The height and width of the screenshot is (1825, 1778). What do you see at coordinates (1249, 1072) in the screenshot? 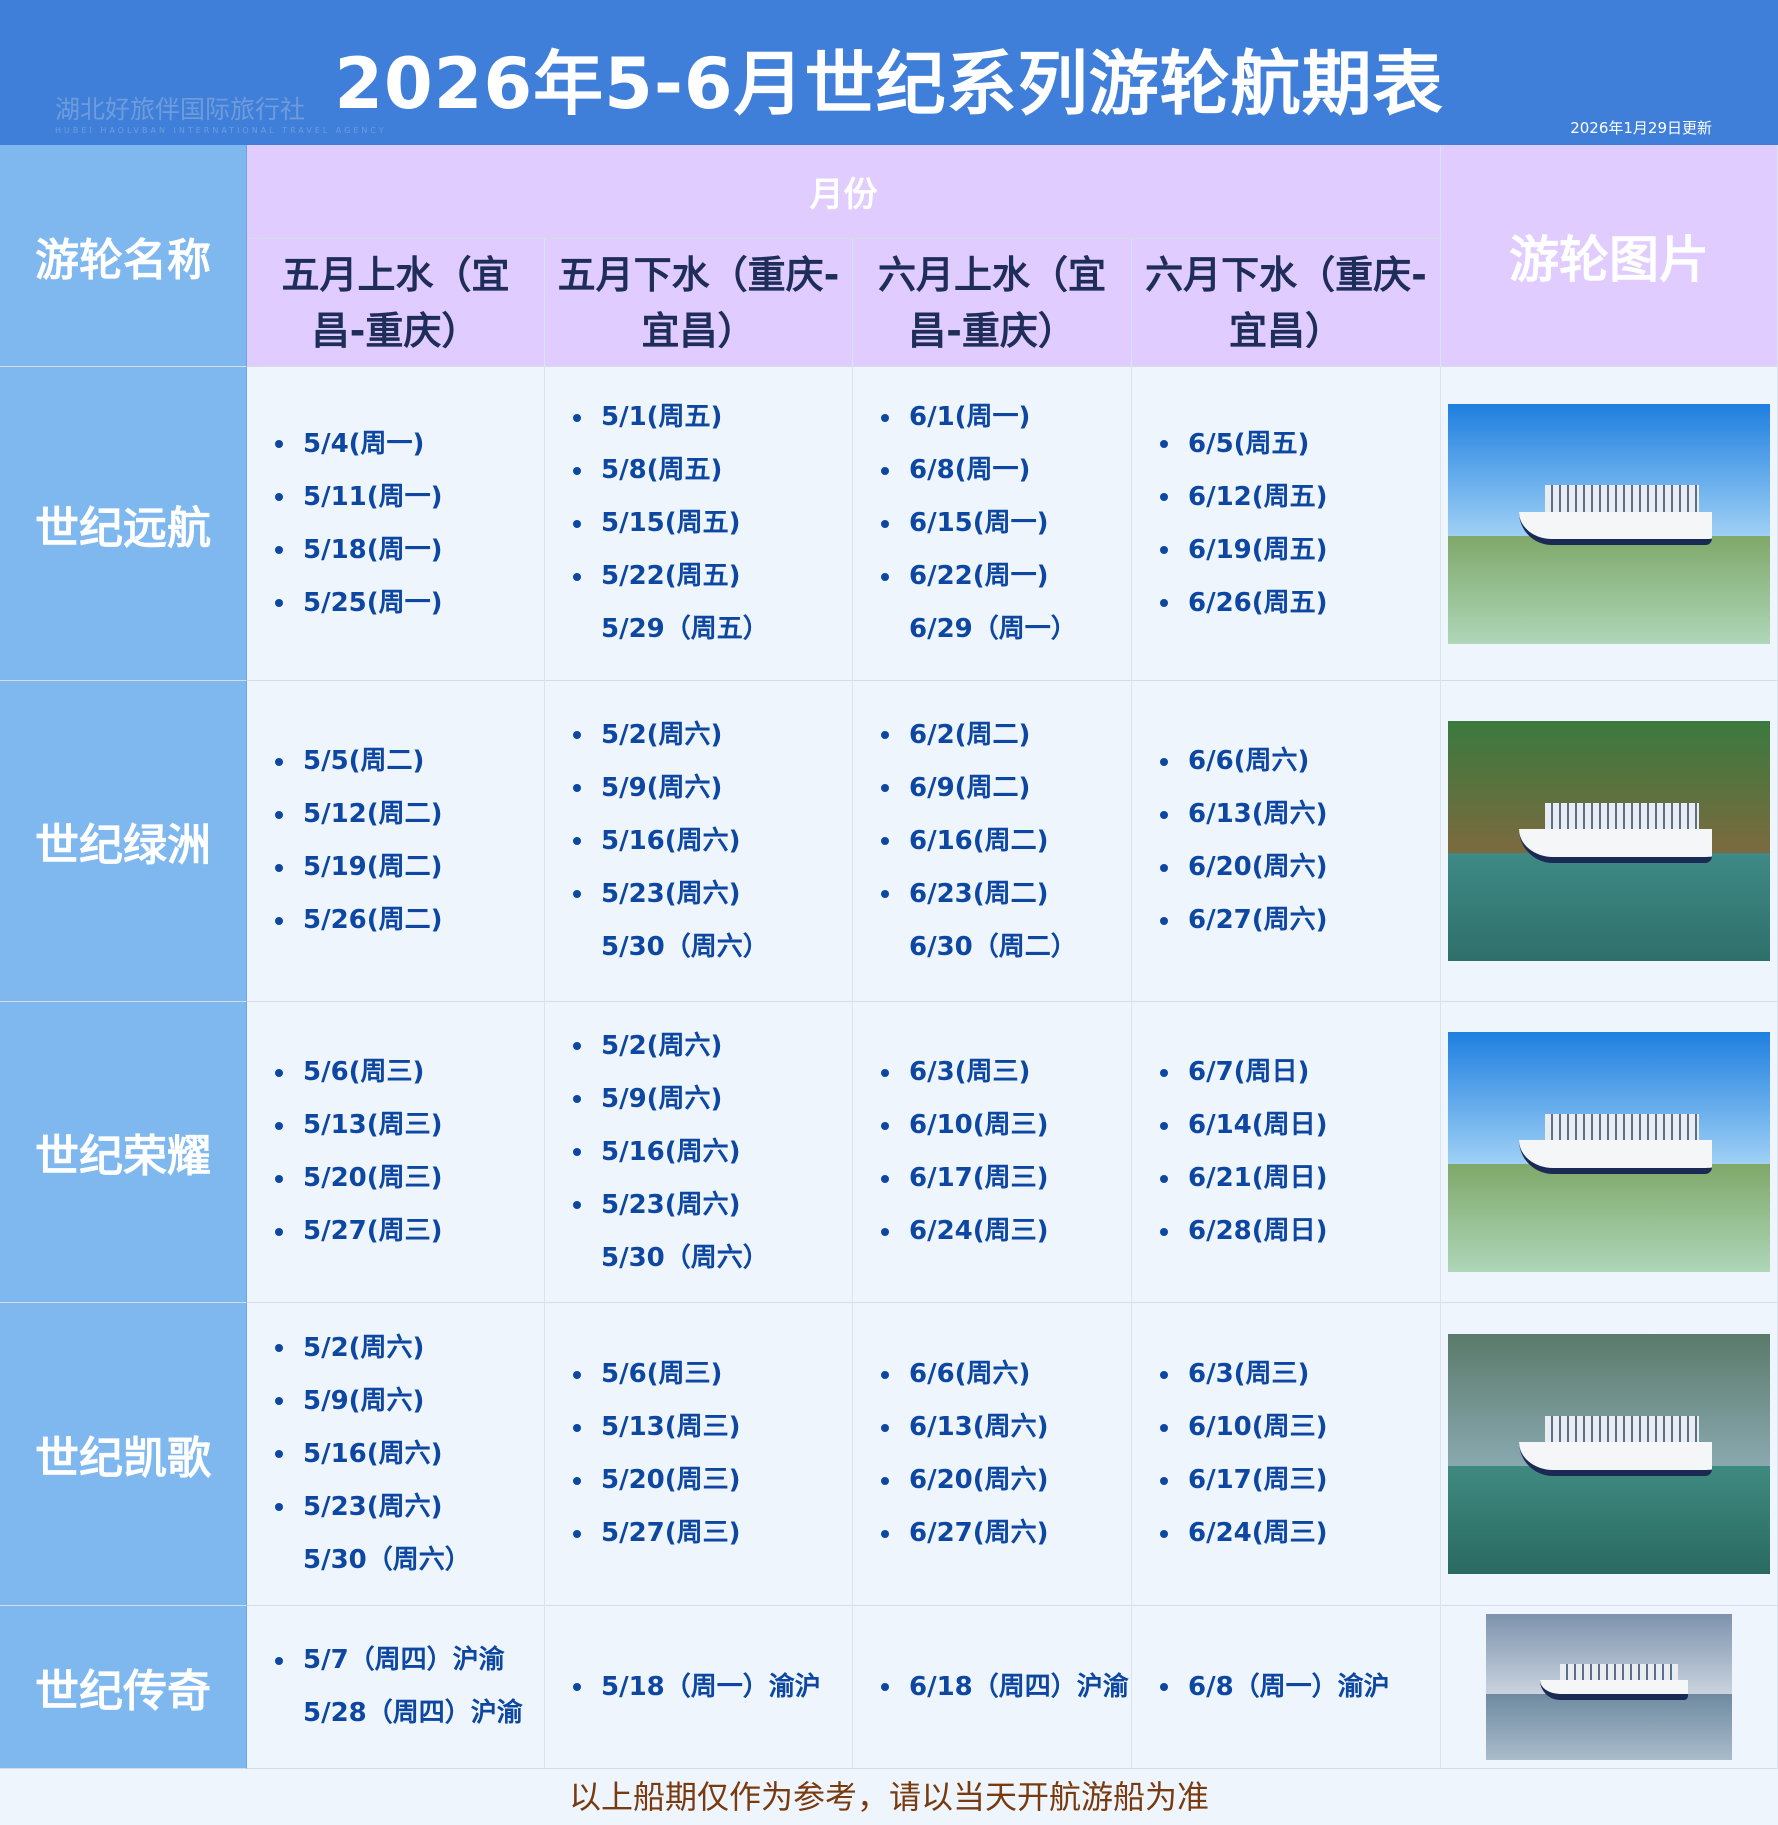
I see `departure-date: 6/7(周日)` at bounding box center [1249, 1072].